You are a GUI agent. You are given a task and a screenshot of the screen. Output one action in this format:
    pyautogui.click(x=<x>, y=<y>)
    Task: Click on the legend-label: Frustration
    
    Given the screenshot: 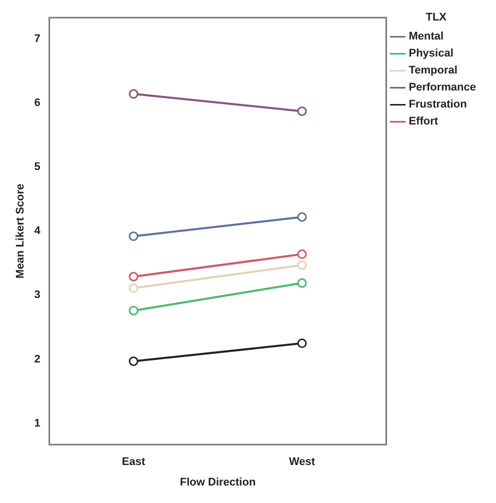 What is the action you would take?
    pyautogui.click(x=438, y=104)
    